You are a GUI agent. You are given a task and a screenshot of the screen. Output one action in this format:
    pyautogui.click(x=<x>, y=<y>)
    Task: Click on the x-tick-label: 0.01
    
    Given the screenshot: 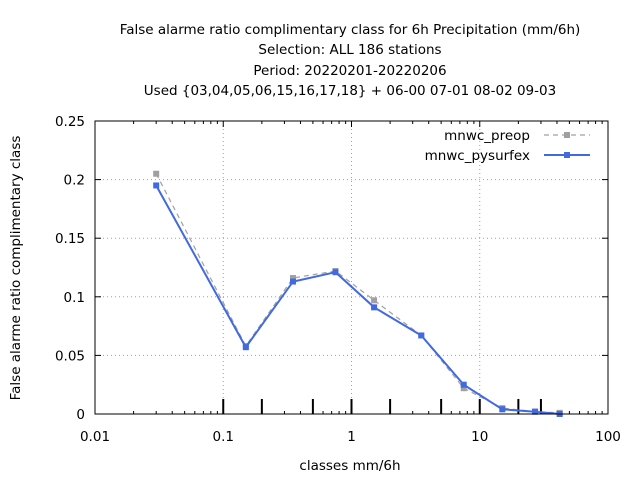 What is the action you would take?
    pyautogui.click(x=95, y=437)
    